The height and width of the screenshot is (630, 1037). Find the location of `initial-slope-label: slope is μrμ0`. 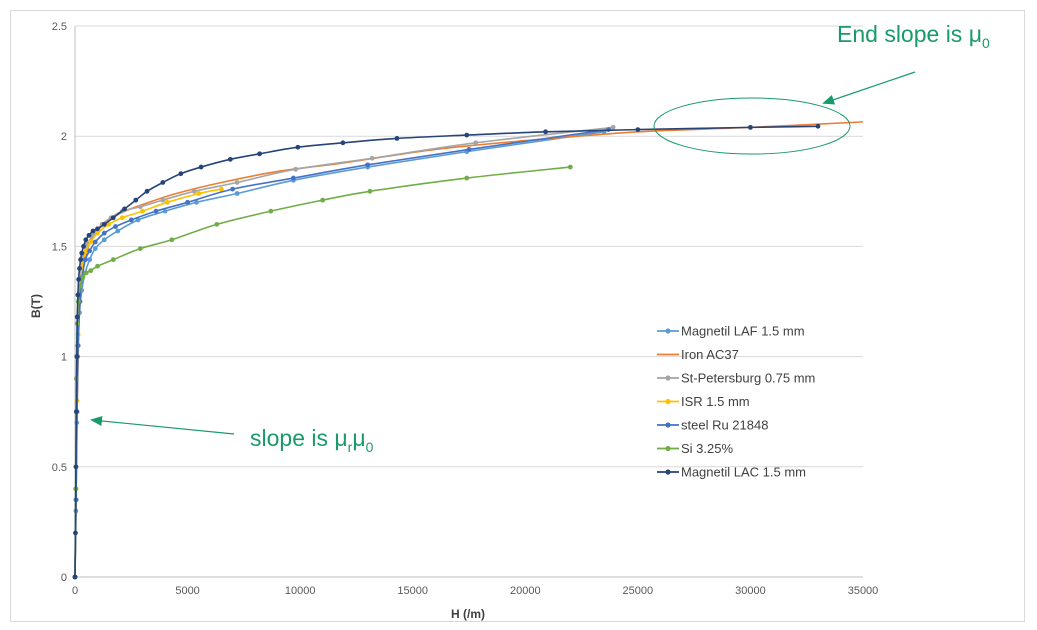

initial-slope-label: slope is μrμ0 is located at coordinates (312, 440).